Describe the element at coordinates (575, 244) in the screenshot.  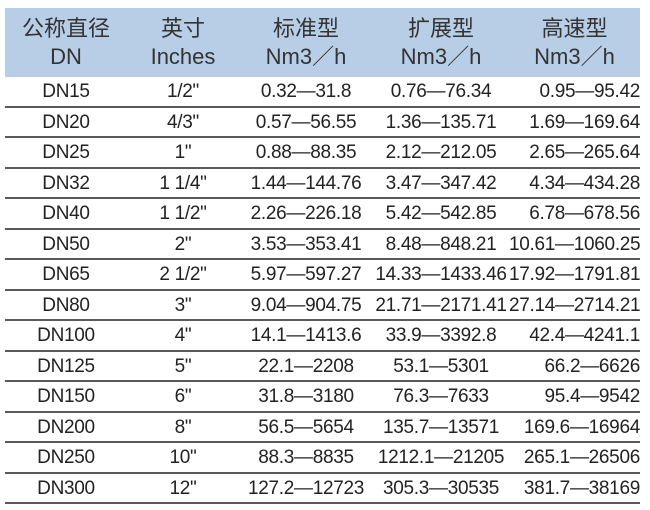
I see `cell-highspeed: 10.61—1060.25` at that location.